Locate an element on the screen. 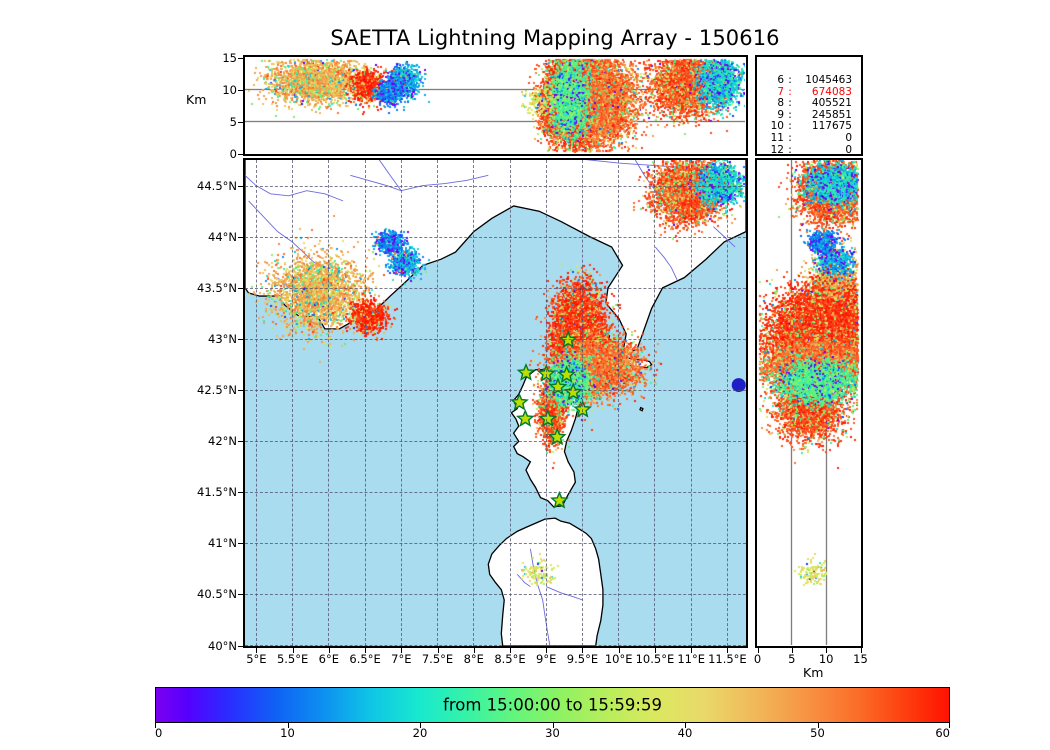 This screenshot has height=750, width=1050. station-count-value: 117675 is located at coordinates (831, 126).